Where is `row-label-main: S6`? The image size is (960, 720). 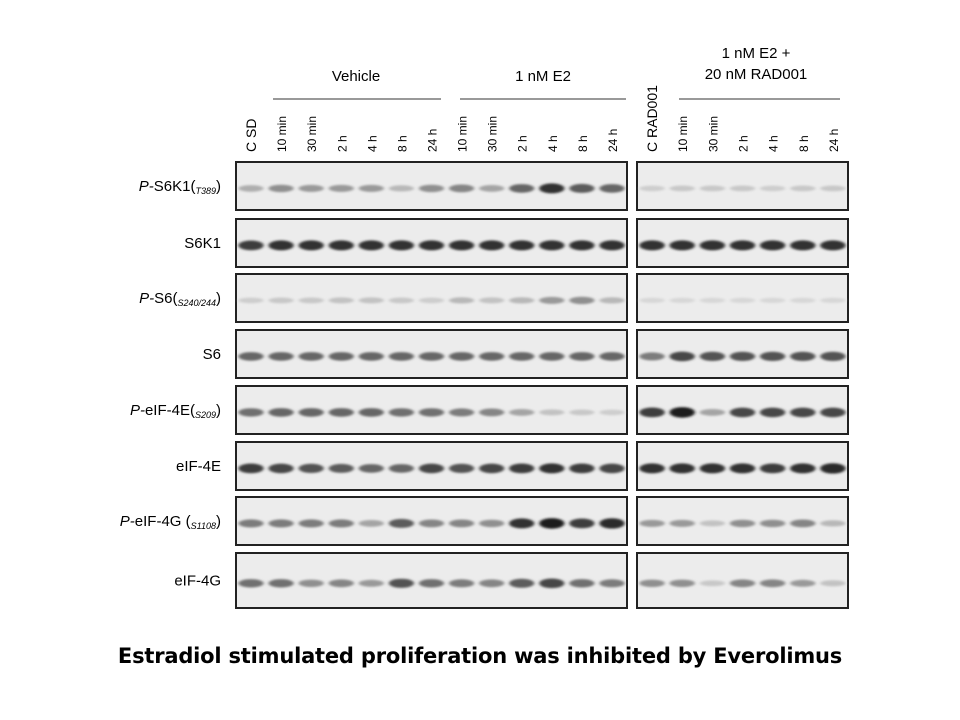
row-label-main: S6 is located at coordinates (212, 354).